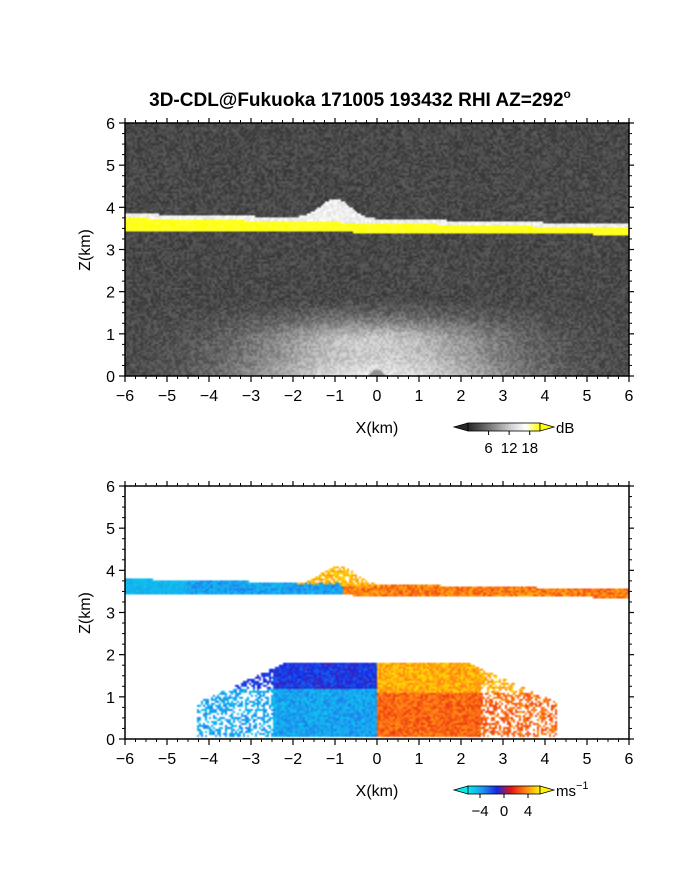  What do you see at coordinates (488, 448) in the screenshot?
I see `colorbar-tick-label: 6` at bounding box center [488, 448].